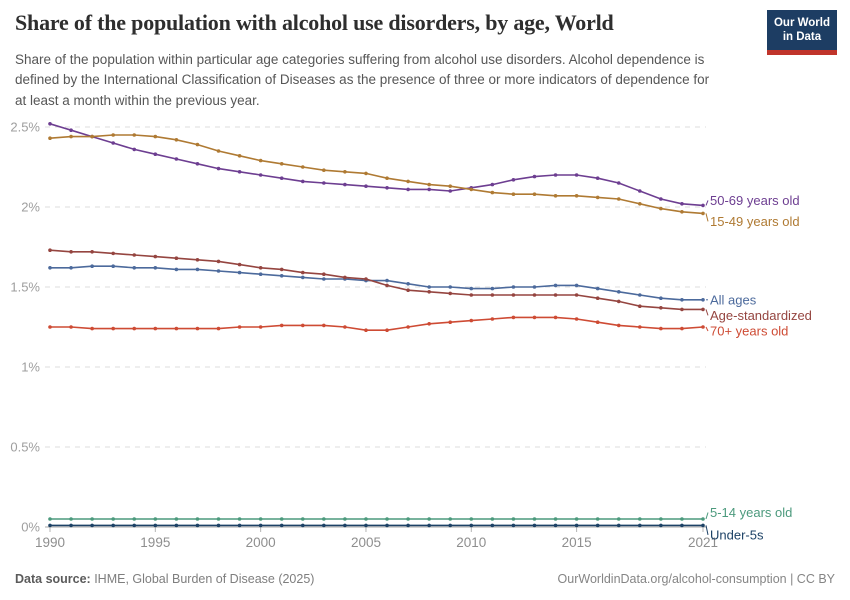 The image size is (850, 600). Describe the element at coordinates (749, 331) in the screenshot. I see `series-label-70-years-old: 70+ years old` at that location.